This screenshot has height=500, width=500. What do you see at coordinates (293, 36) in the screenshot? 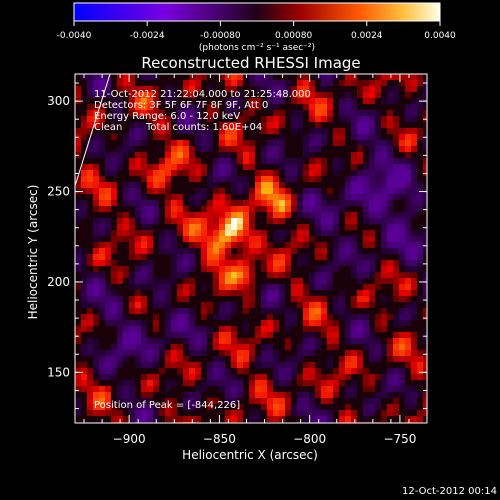
I see `colorbar-tick-label: 0.00080` at bounding box center [293, 36].